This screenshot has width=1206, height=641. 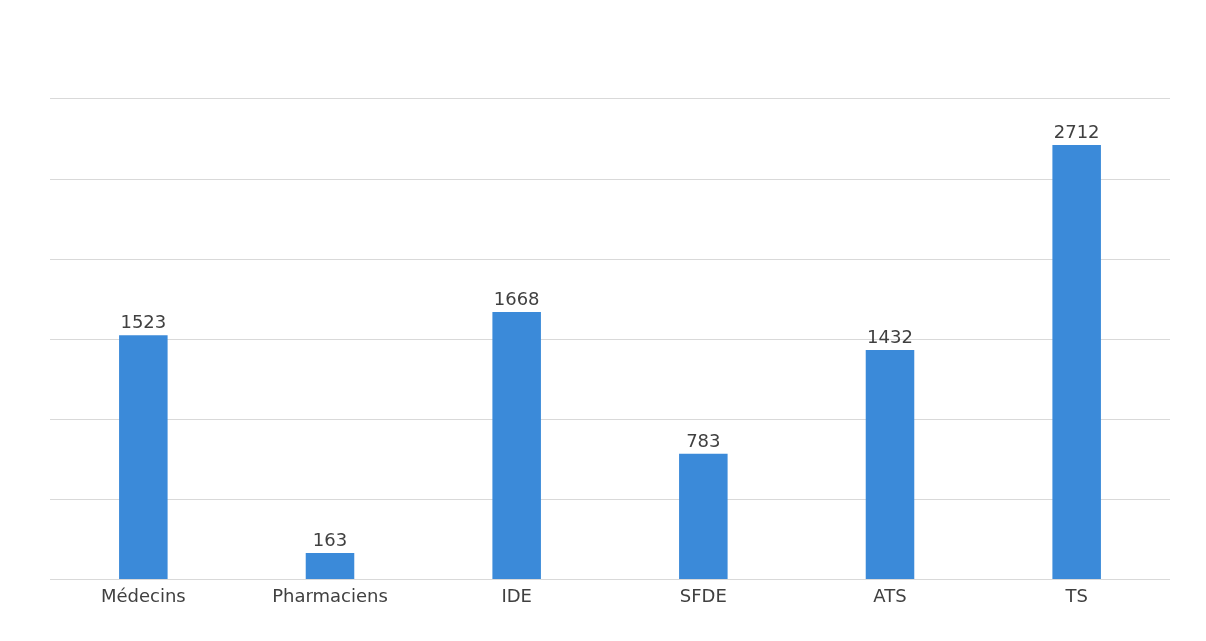 I want to click on x-tick-label: Pharmaciens, so click(x=330, y=595).